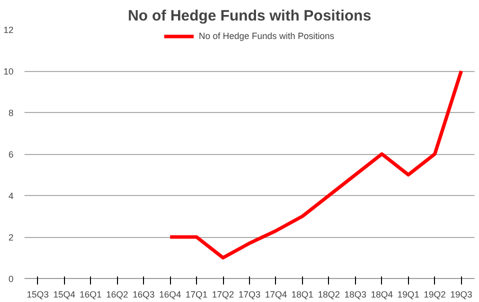  I want to click on x-tick-label: 17Q1, so click(197, 295).